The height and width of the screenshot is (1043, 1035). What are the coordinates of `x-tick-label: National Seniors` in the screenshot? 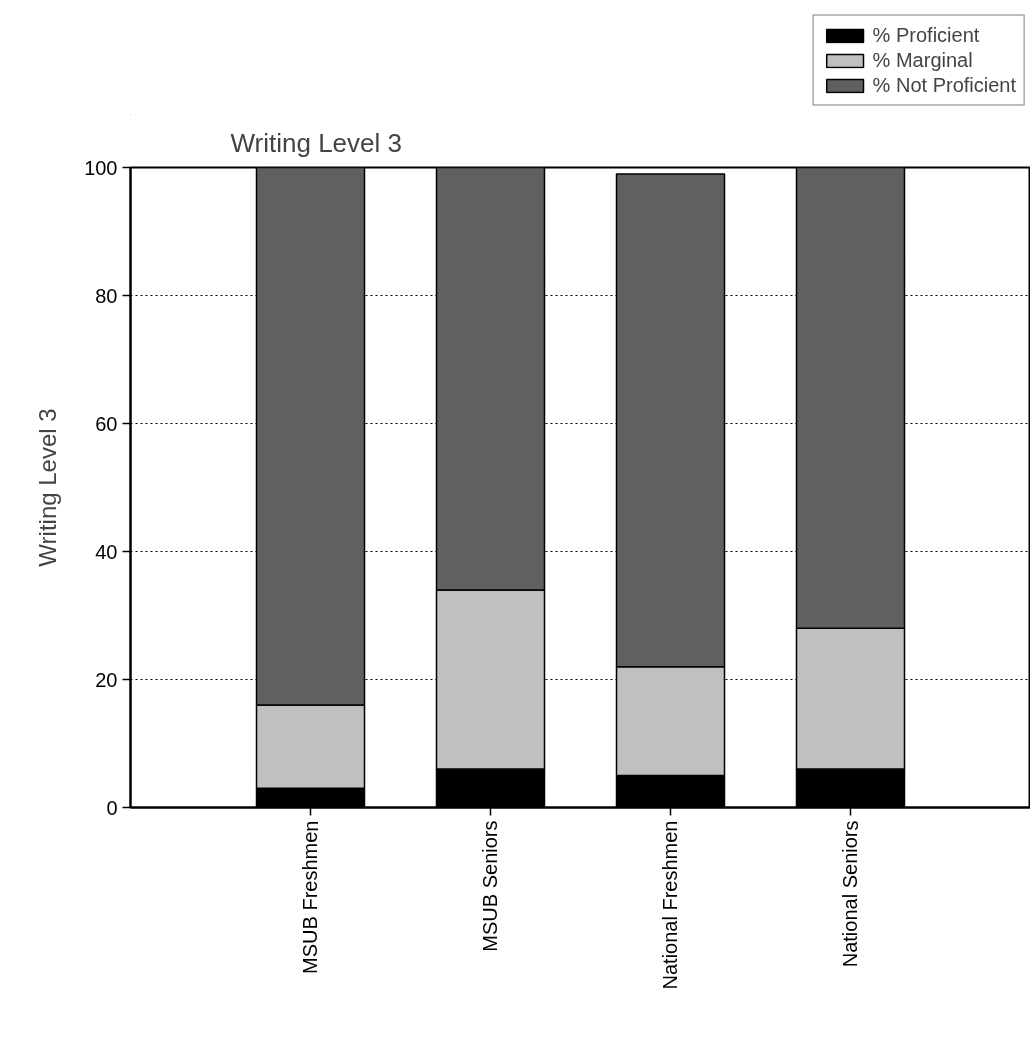 It's located at (850, 894).